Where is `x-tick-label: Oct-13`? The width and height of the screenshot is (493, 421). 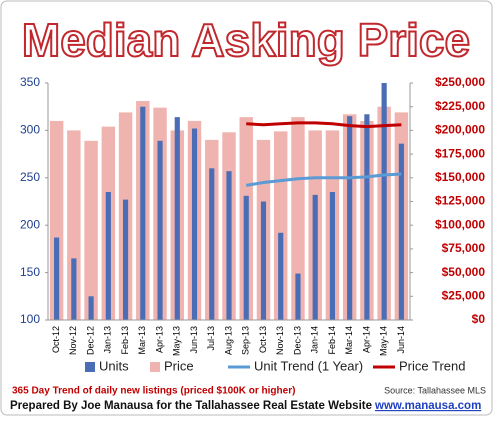 x-tick-label: Oct-13 is located at coordinates (263, 339).